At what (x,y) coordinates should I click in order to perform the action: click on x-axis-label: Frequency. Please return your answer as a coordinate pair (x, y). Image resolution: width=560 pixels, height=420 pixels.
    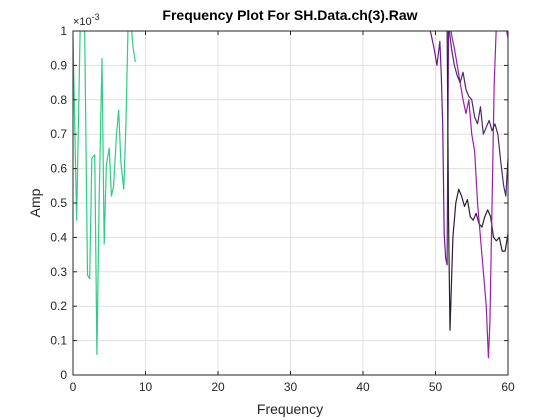
    Looking at the image, I should click on (290, 409).